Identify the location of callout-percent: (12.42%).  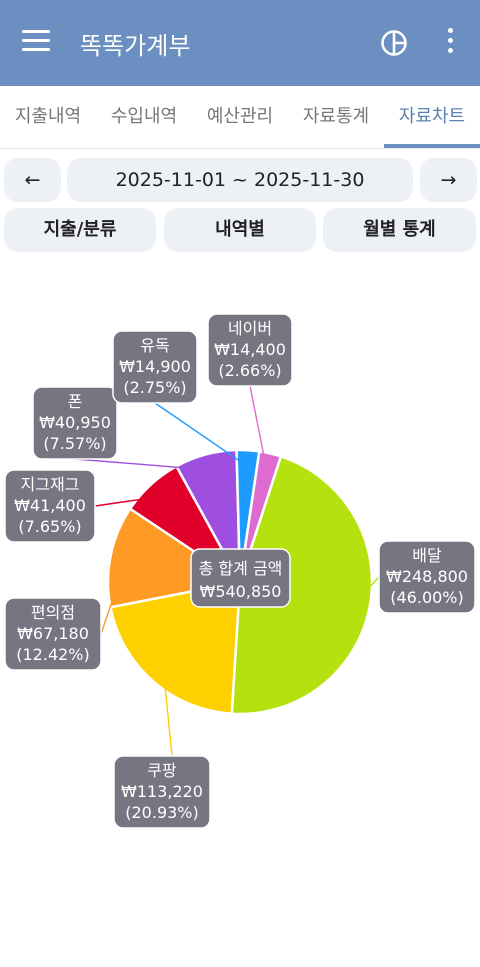
(53, 654).